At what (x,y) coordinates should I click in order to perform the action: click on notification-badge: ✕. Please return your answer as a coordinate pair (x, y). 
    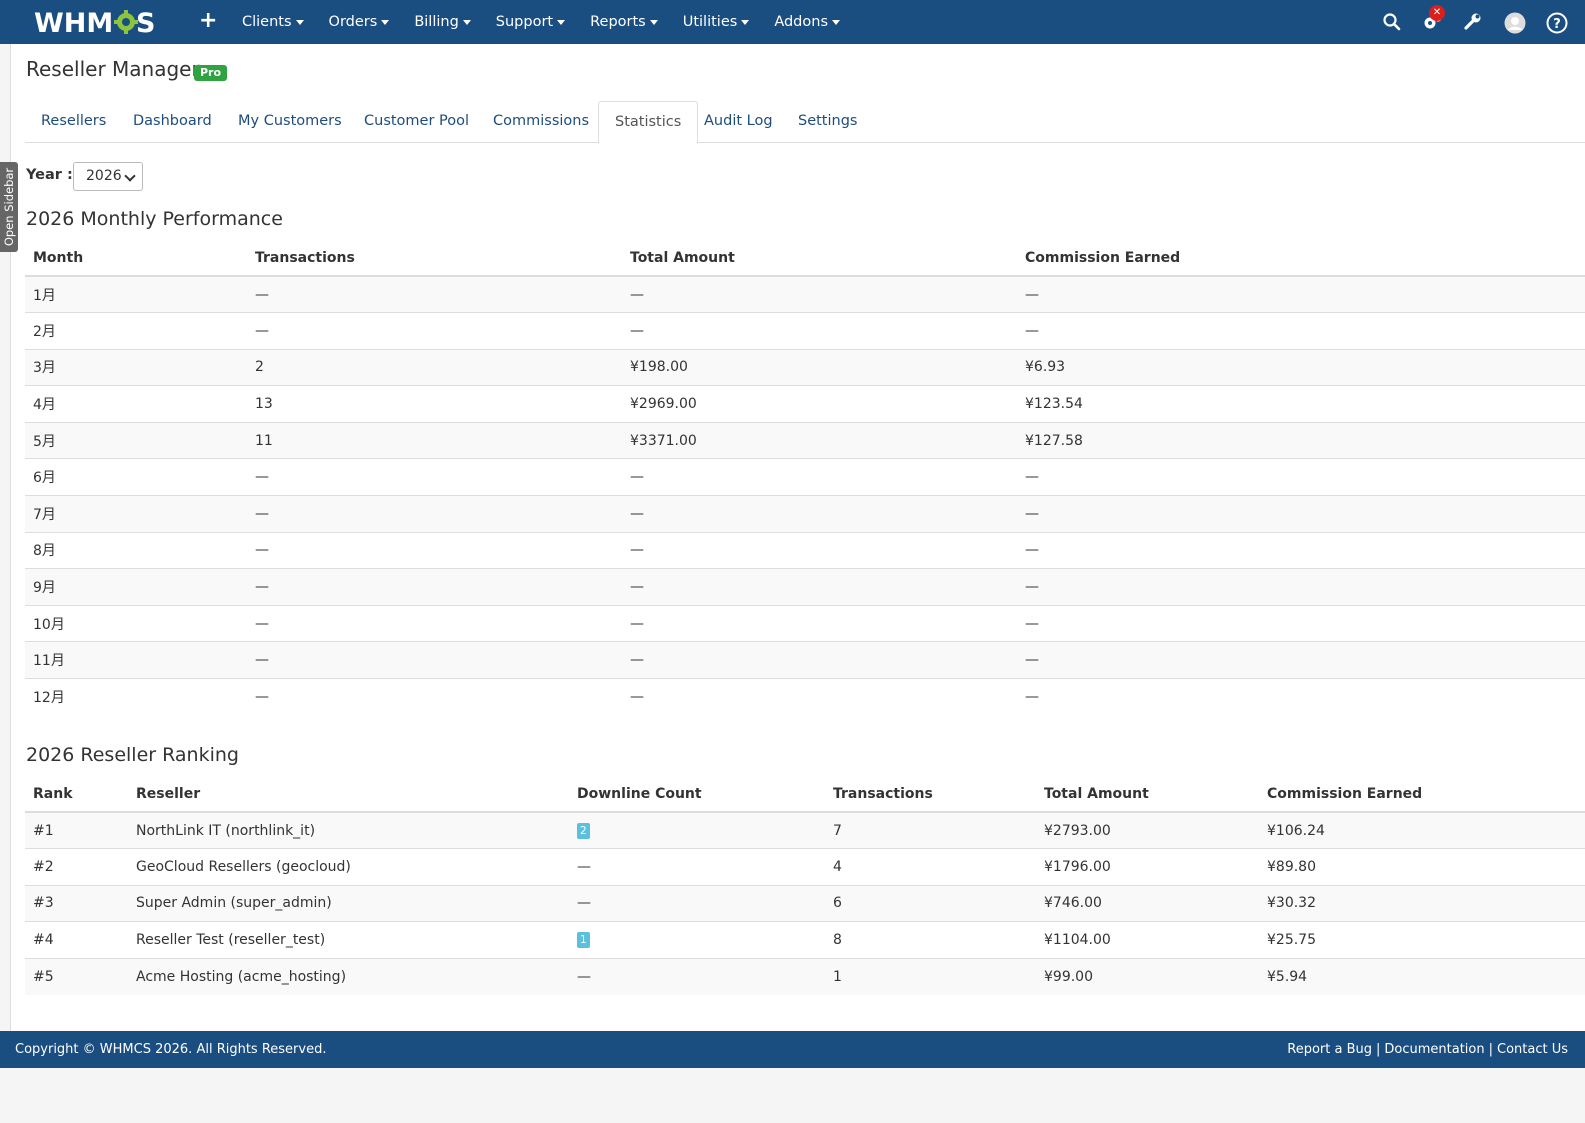
    Looking at the image, I should click on (1437, 13).